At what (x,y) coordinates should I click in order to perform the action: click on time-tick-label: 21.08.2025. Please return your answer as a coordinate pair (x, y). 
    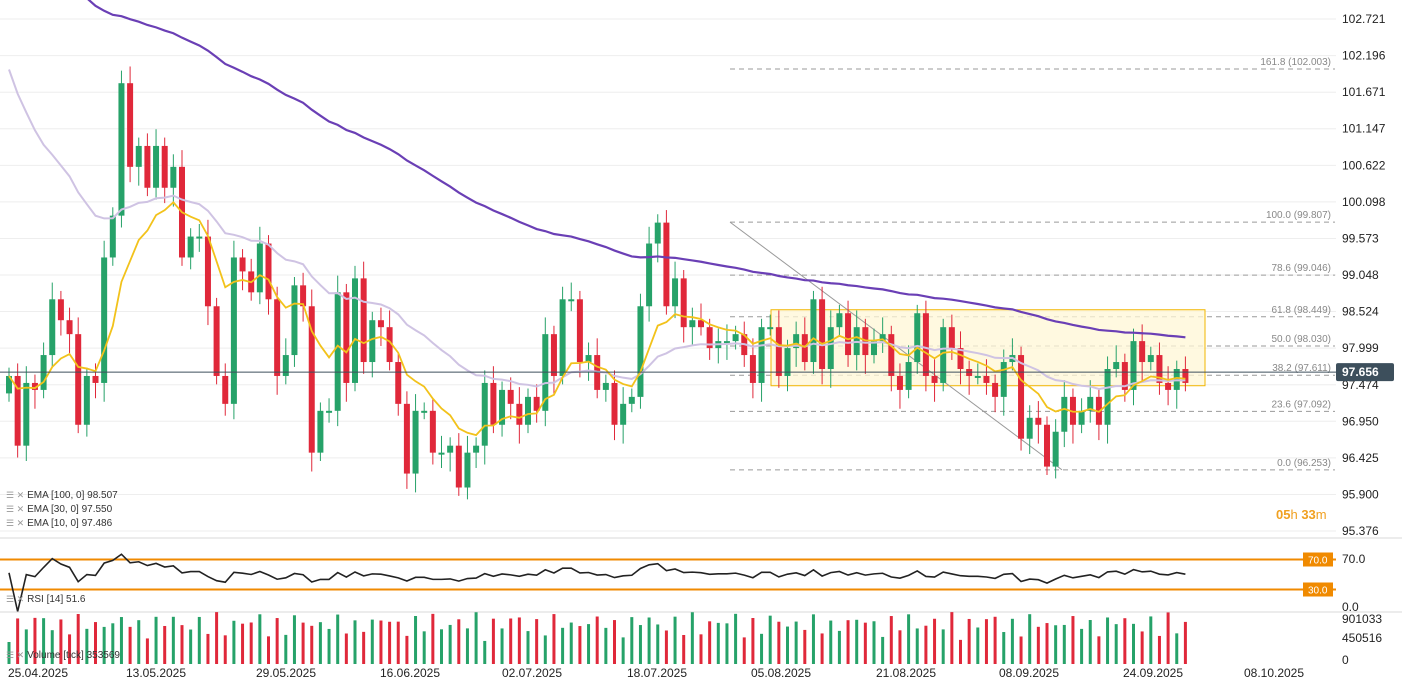
    Looking at the image, I should click on (906, 673).